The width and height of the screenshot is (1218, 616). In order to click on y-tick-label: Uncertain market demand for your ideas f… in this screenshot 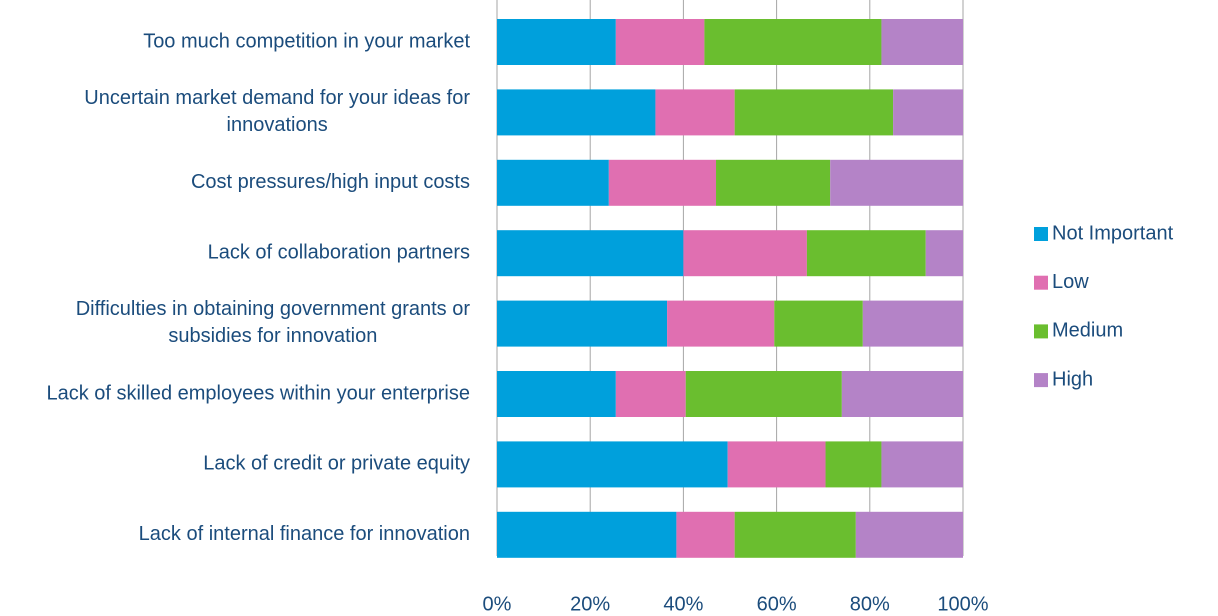, I will do `click(277, 111)`.